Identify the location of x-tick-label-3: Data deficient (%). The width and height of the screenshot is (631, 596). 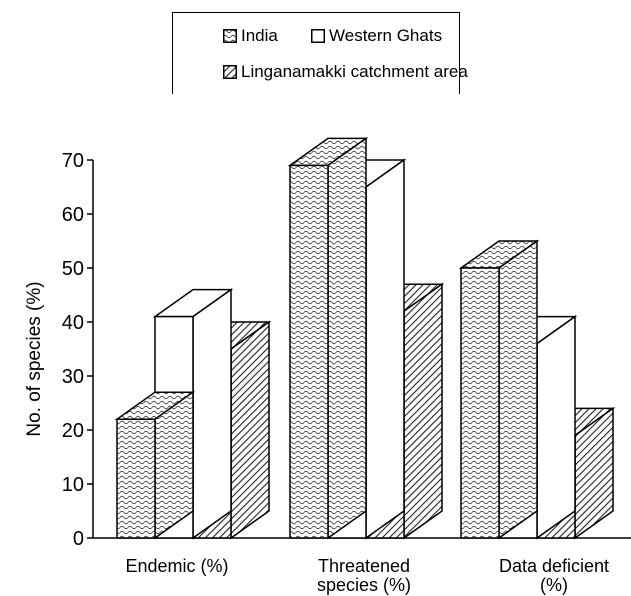
(554, 575).